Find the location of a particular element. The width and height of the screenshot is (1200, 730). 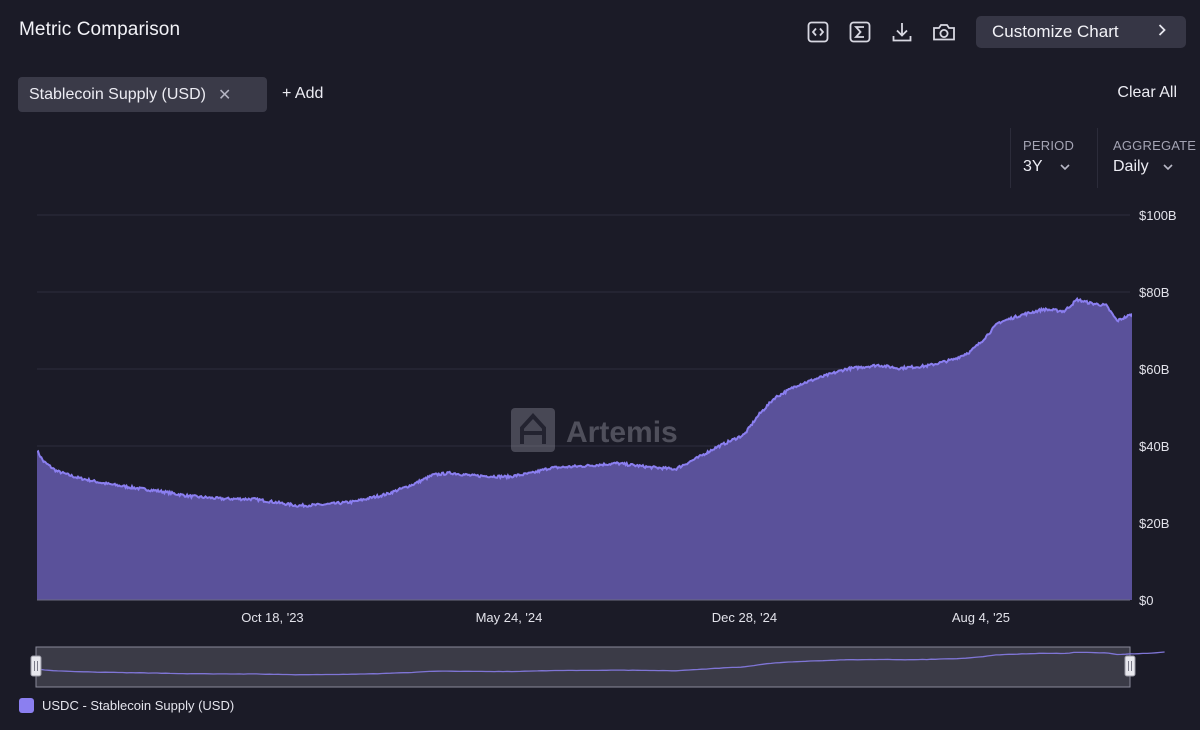

range-handle-right is located at coordinates (1130, 666).